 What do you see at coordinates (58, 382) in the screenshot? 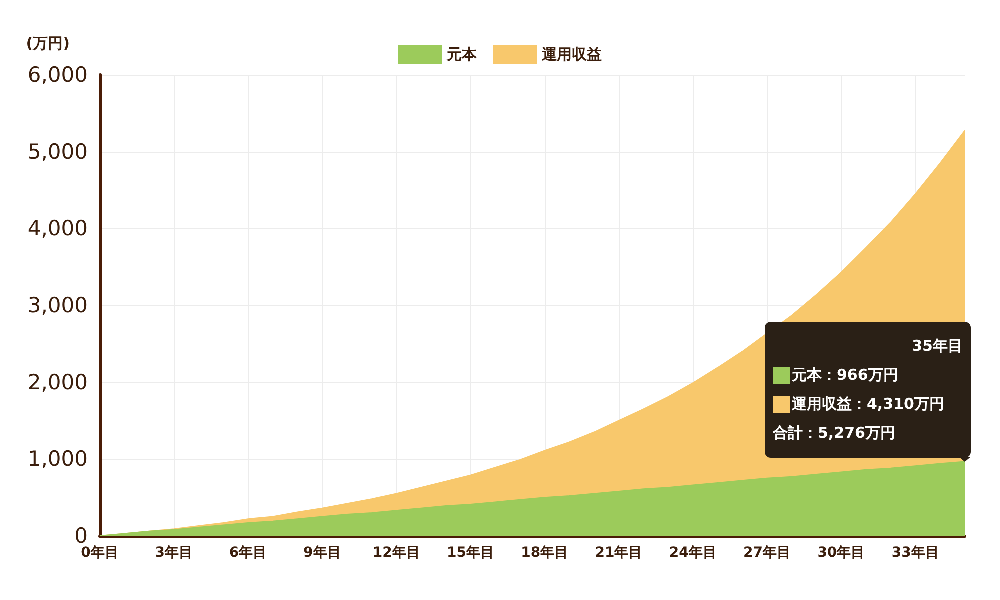
I see `y-tick-label: 2,000` at bounding box center [58, 382].